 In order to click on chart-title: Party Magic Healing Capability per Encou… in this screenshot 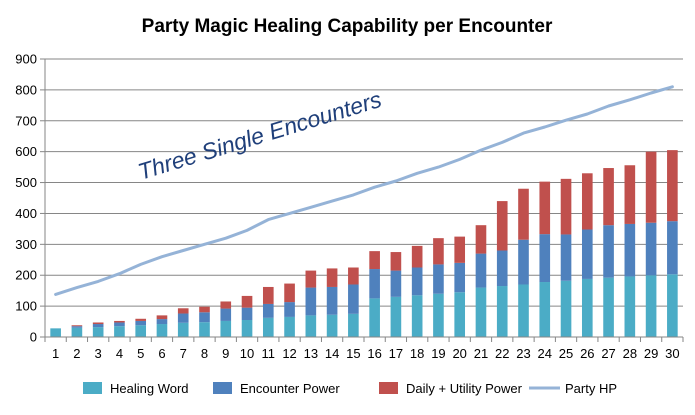, I will do `click(347, 26)`.